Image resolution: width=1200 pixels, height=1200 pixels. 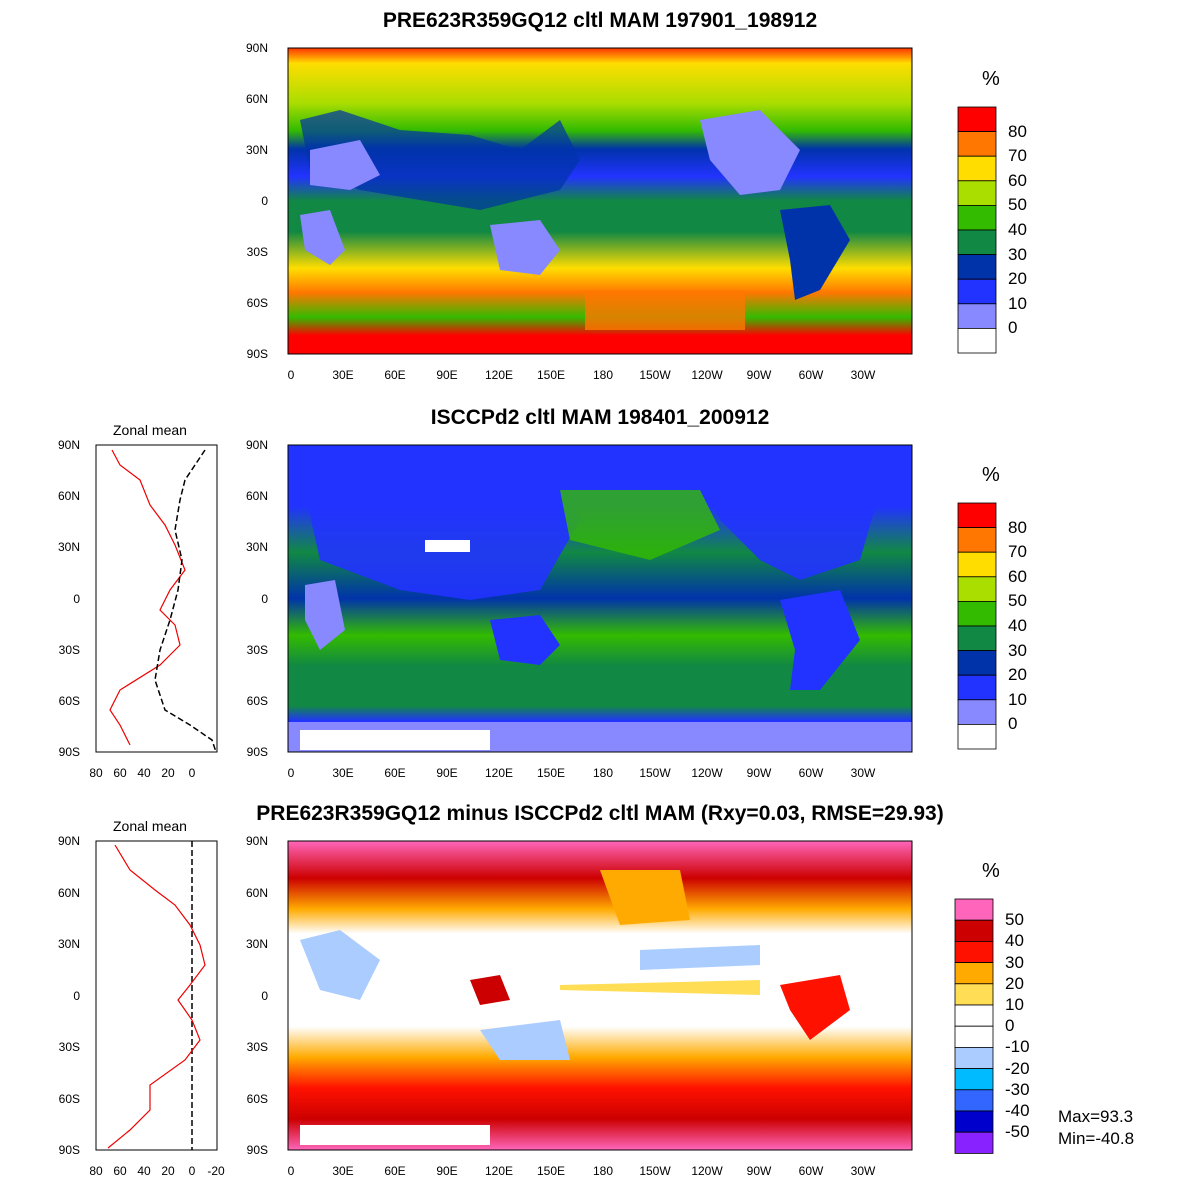 I want to click on colorbar-label: 30, so click(x=1014, y=962).